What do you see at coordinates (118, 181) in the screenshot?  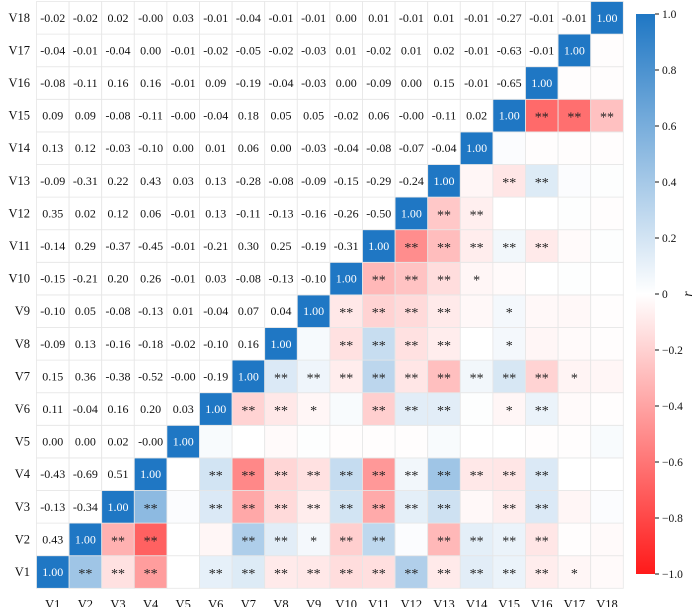 I see `heatmap-cell: 0.22` at bounding box center [118, 181].